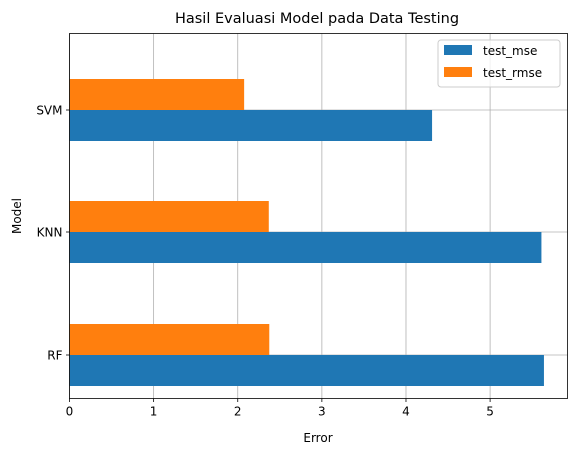 This screenshot has width=575, height=455. Describe the element at coordinates (157, 94) in the screenshot. I see `bar-test-rmse-svm` at that location.